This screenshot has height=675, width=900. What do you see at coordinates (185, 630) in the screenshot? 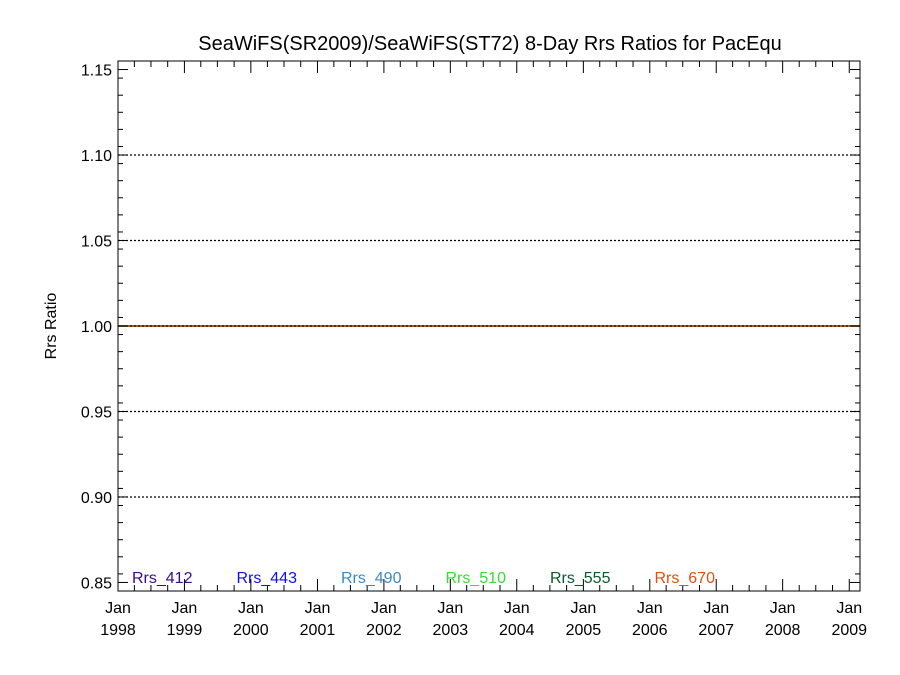
I see `x-tick-label-year: 1999` at bounding box center [185, 630].